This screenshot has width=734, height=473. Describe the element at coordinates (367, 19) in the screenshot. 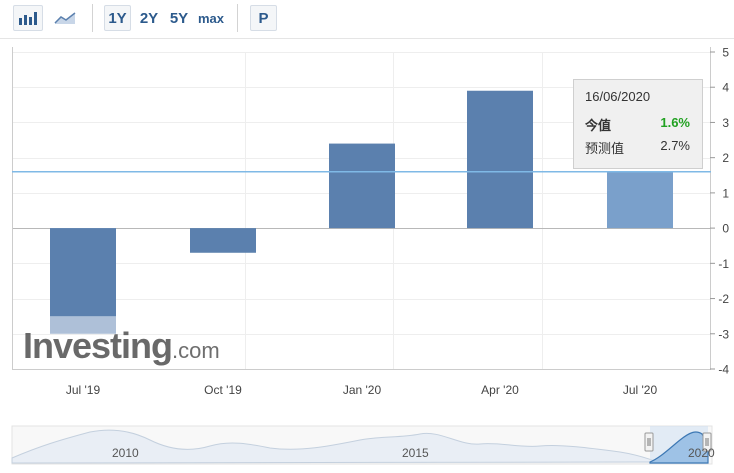

I see `chart-toolbar: 1Y 2Y 5Y max P` at that location.